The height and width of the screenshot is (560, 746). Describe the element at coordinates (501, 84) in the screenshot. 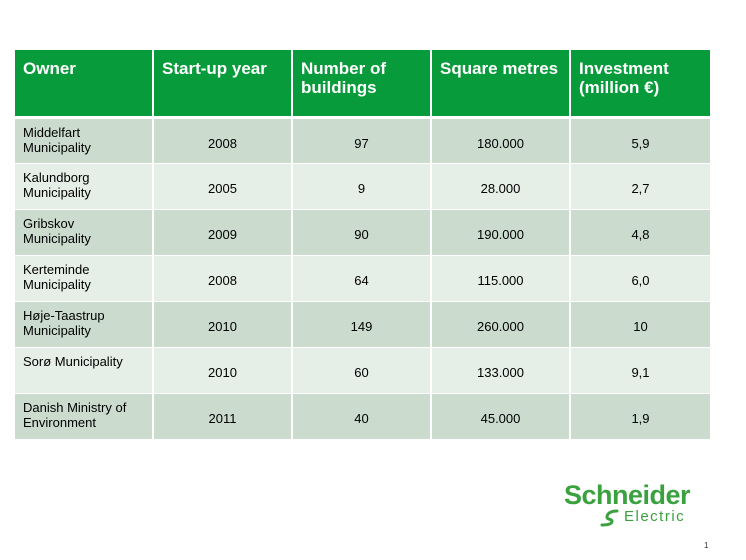

I see `header-square-metres: Square metres` at that location.